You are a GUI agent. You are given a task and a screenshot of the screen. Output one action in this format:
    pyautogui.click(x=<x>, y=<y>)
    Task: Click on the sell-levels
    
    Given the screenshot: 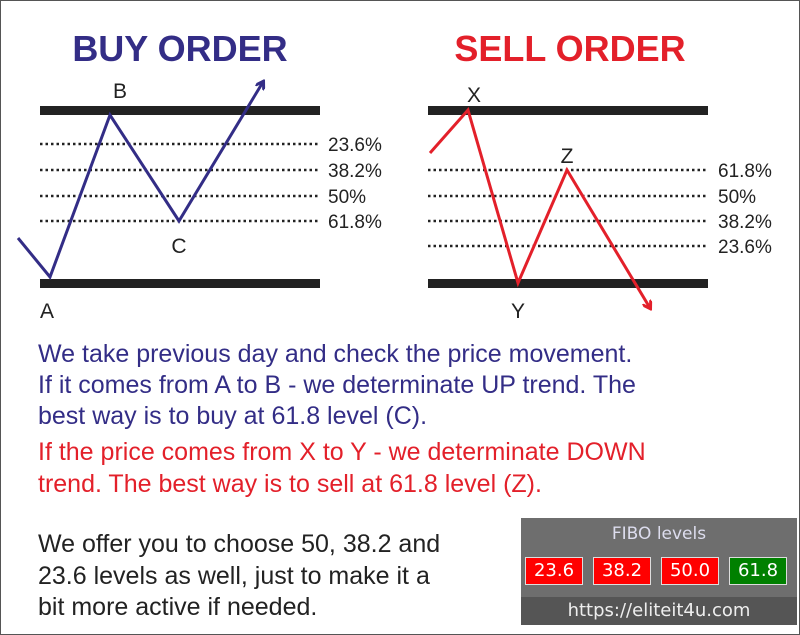 What is the action you would take?
    pyautogui.click(x=568, y=197)
    